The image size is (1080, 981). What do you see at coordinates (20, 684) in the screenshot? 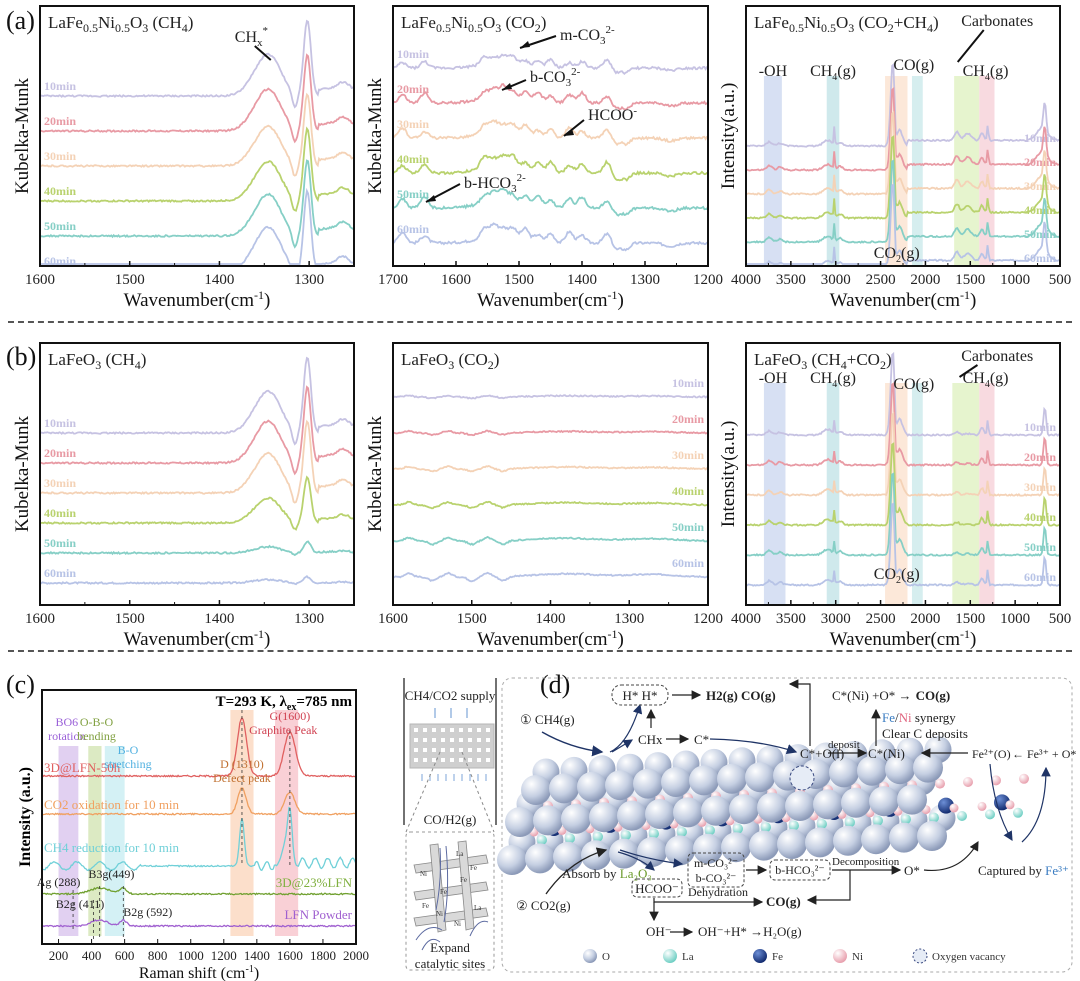
I see `panel-letter-c: (c)` at bounding box center [20, 684].